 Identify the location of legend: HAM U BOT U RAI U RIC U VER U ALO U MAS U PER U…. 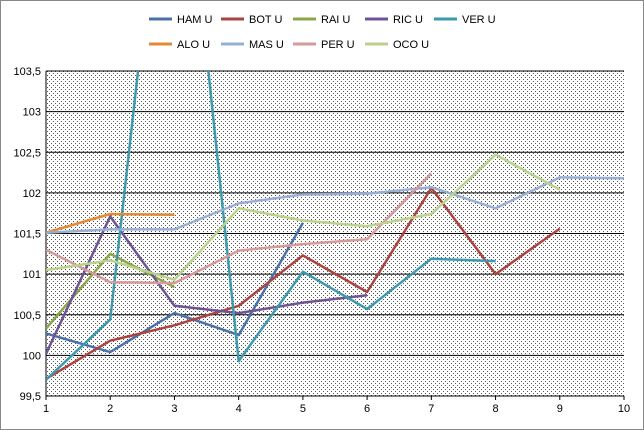
(322, 32).